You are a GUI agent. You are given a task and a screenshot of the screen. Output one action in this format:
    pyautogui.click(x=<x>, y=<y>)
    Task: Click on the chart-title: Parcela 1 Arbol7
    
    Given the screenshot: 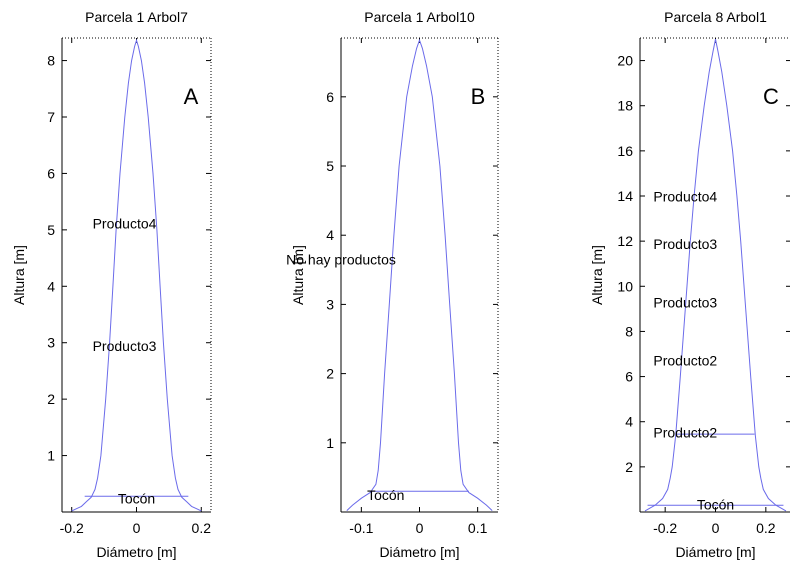 What is the action you would take?
    pyautogui.click(x=136, y=17)
    